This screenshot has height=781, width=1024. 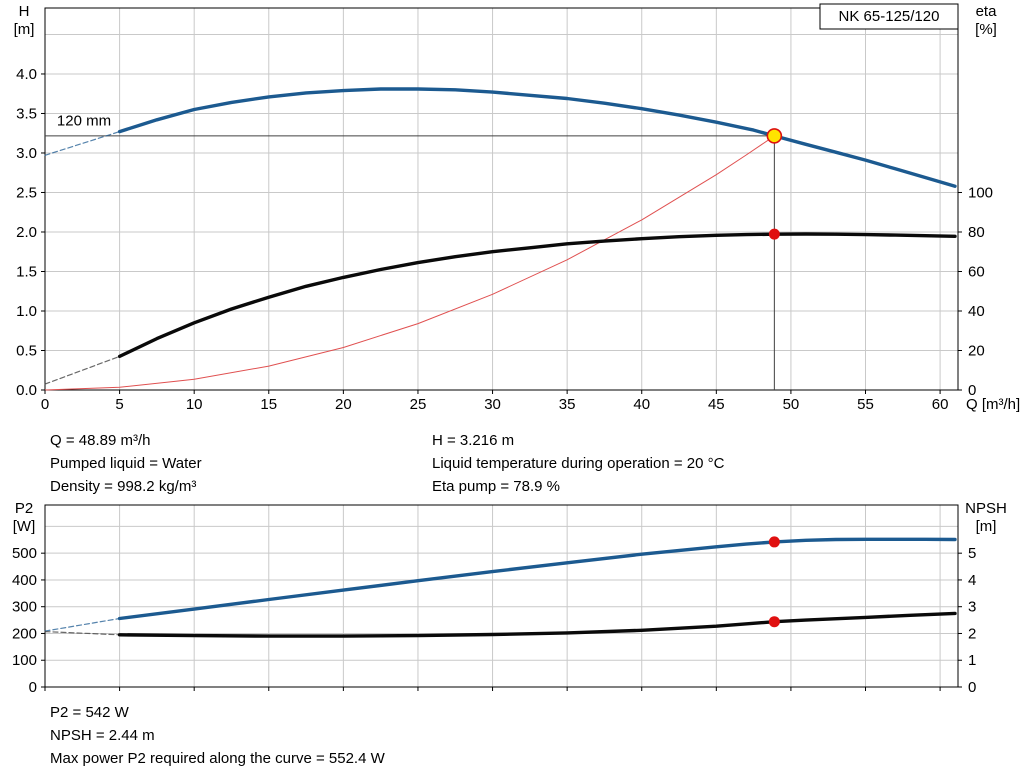 I want to click on left-axis-label: [W], so click(x=24, y=526).